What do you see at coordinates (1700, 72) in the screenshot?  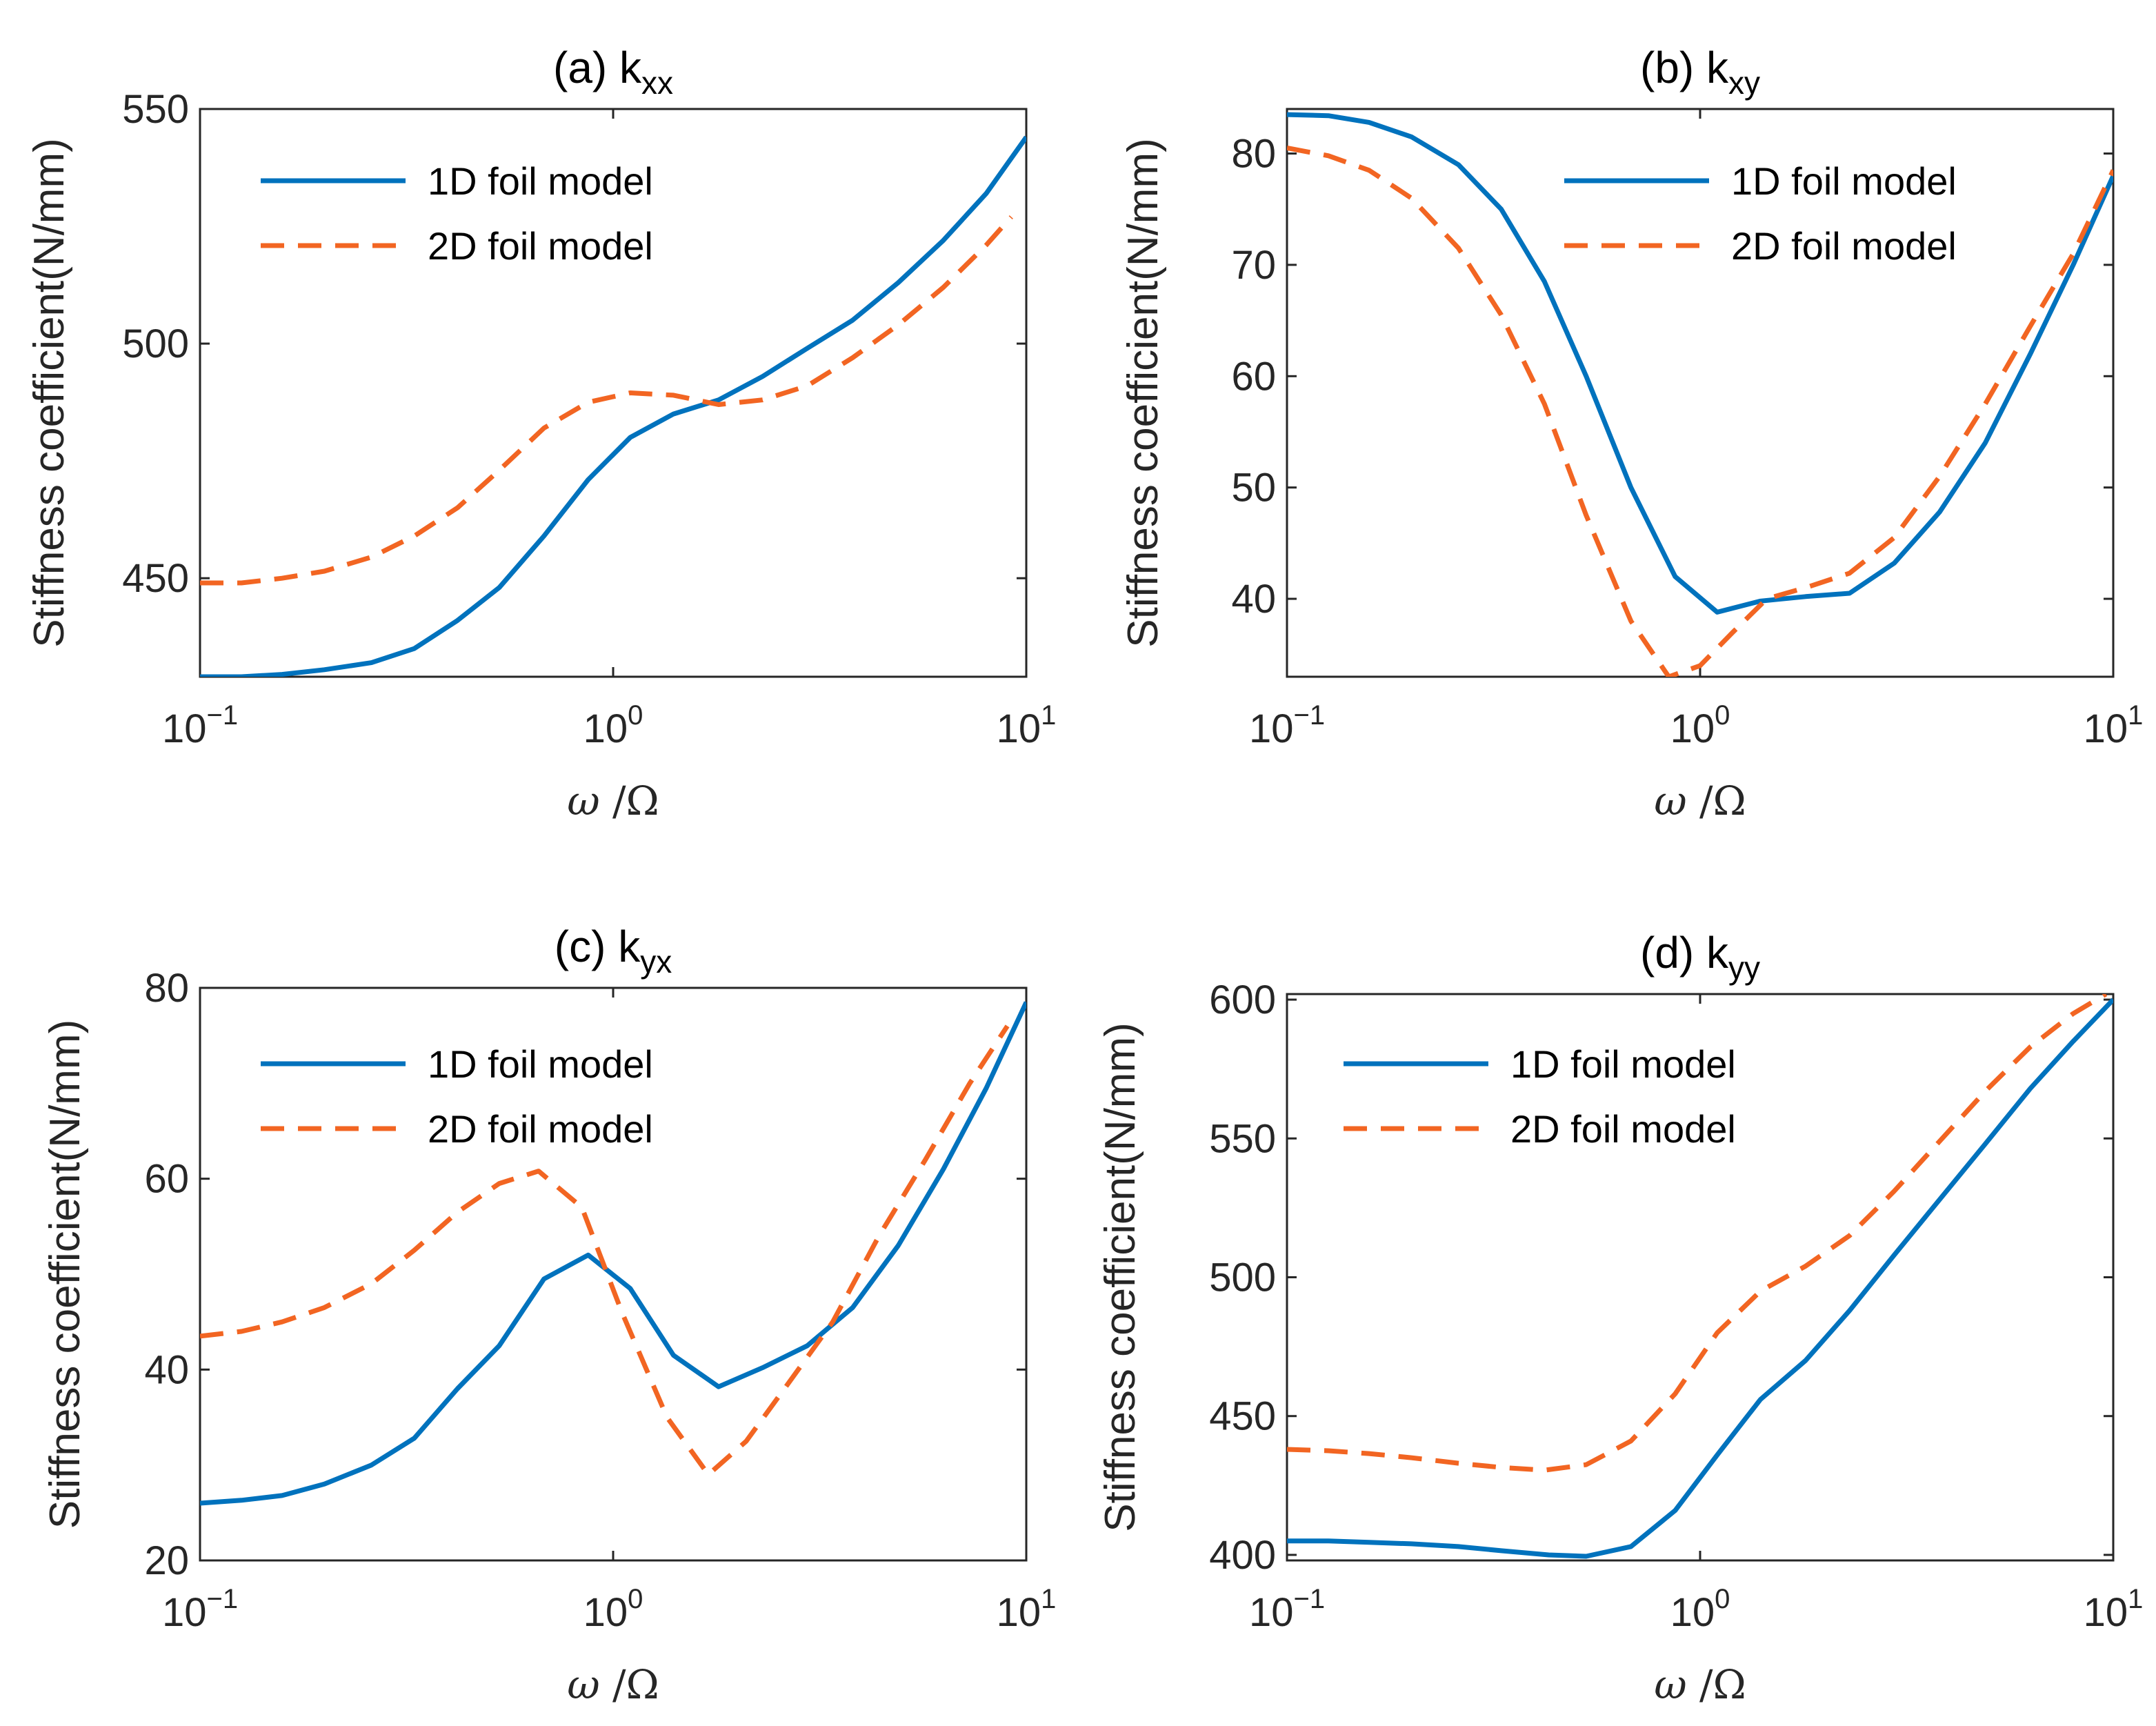 I see `panel-title: (b) kxy` at bounding box center [1700, 72].